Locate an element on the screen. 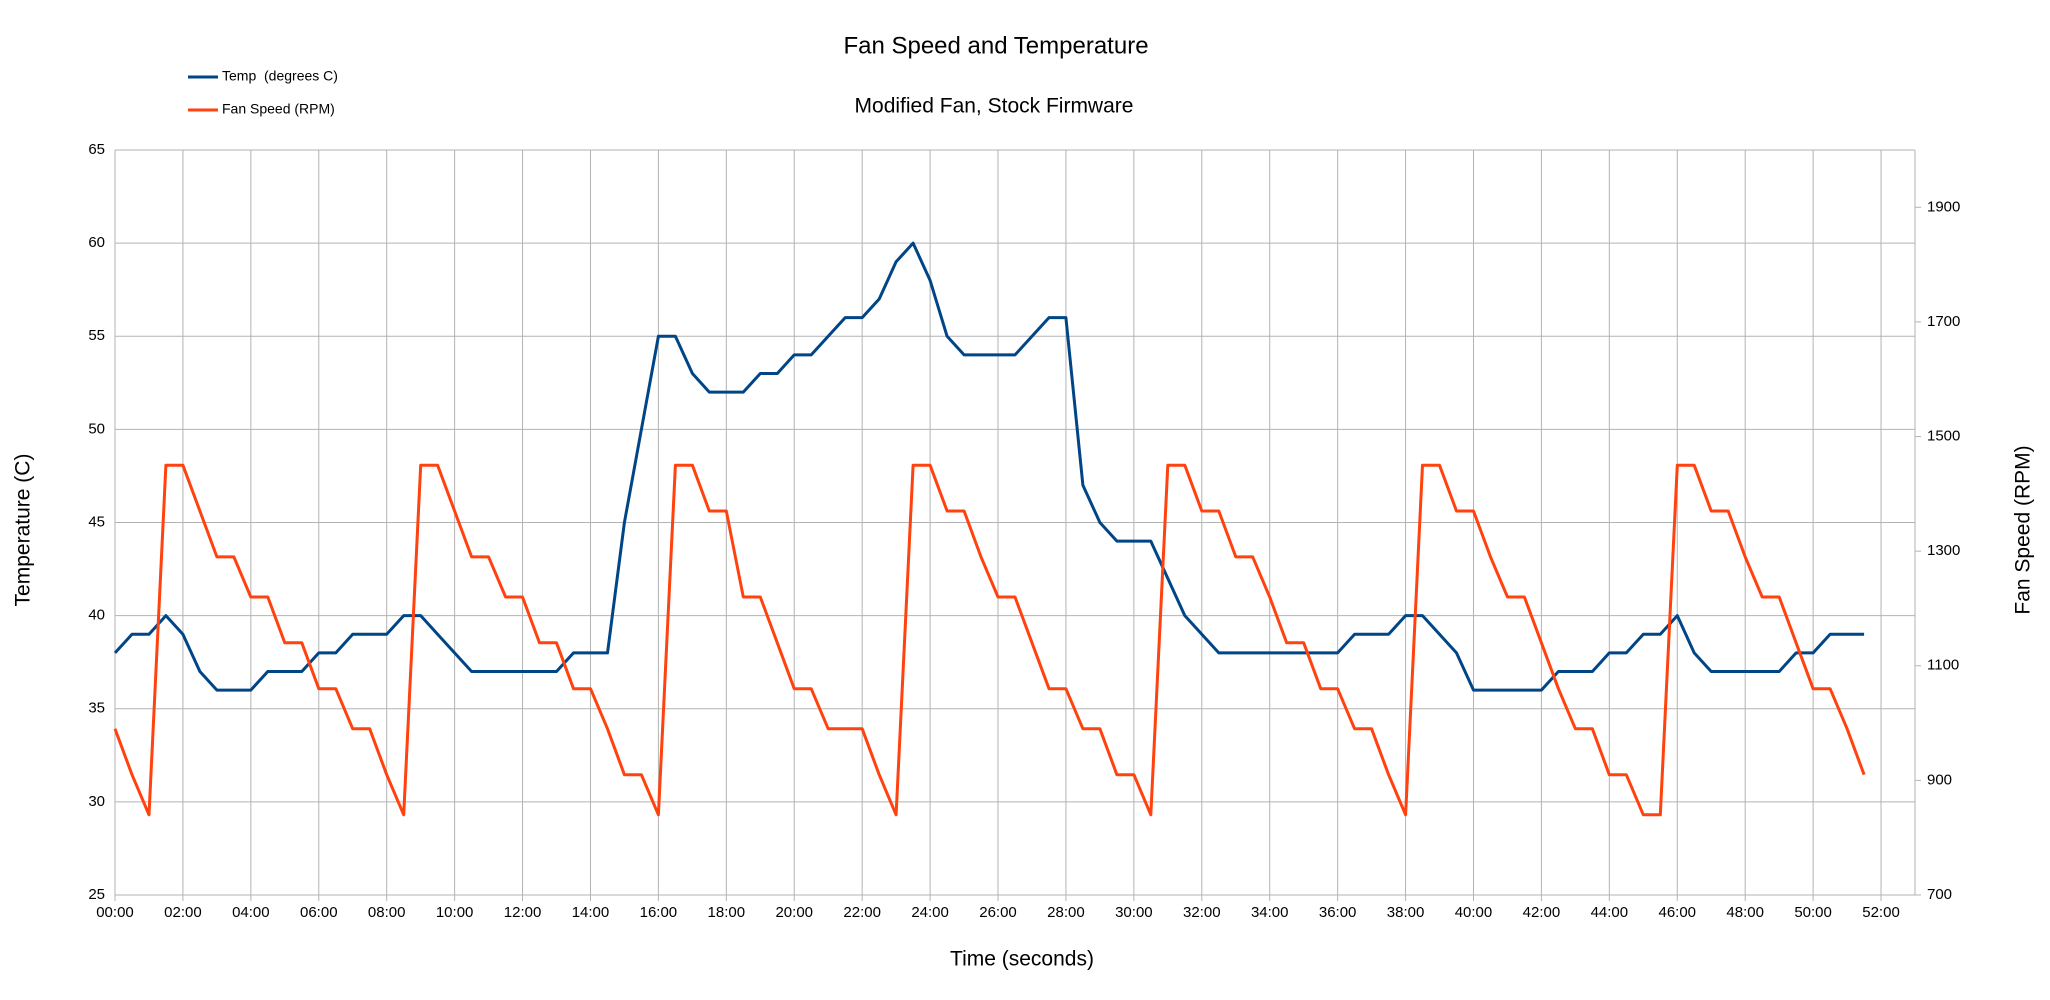 The height and width of the screenshot is (1000, 2050). x-tick-label: 34:00 is located at coordinates (1270, 912).